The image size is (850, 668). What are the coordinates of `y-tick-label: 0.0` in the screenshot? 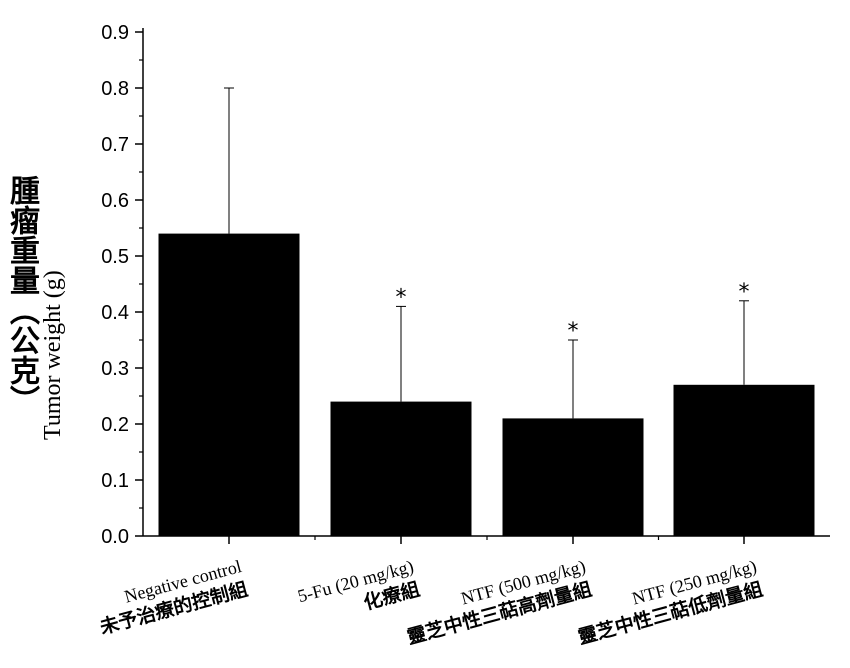 It's located at (115, 537).